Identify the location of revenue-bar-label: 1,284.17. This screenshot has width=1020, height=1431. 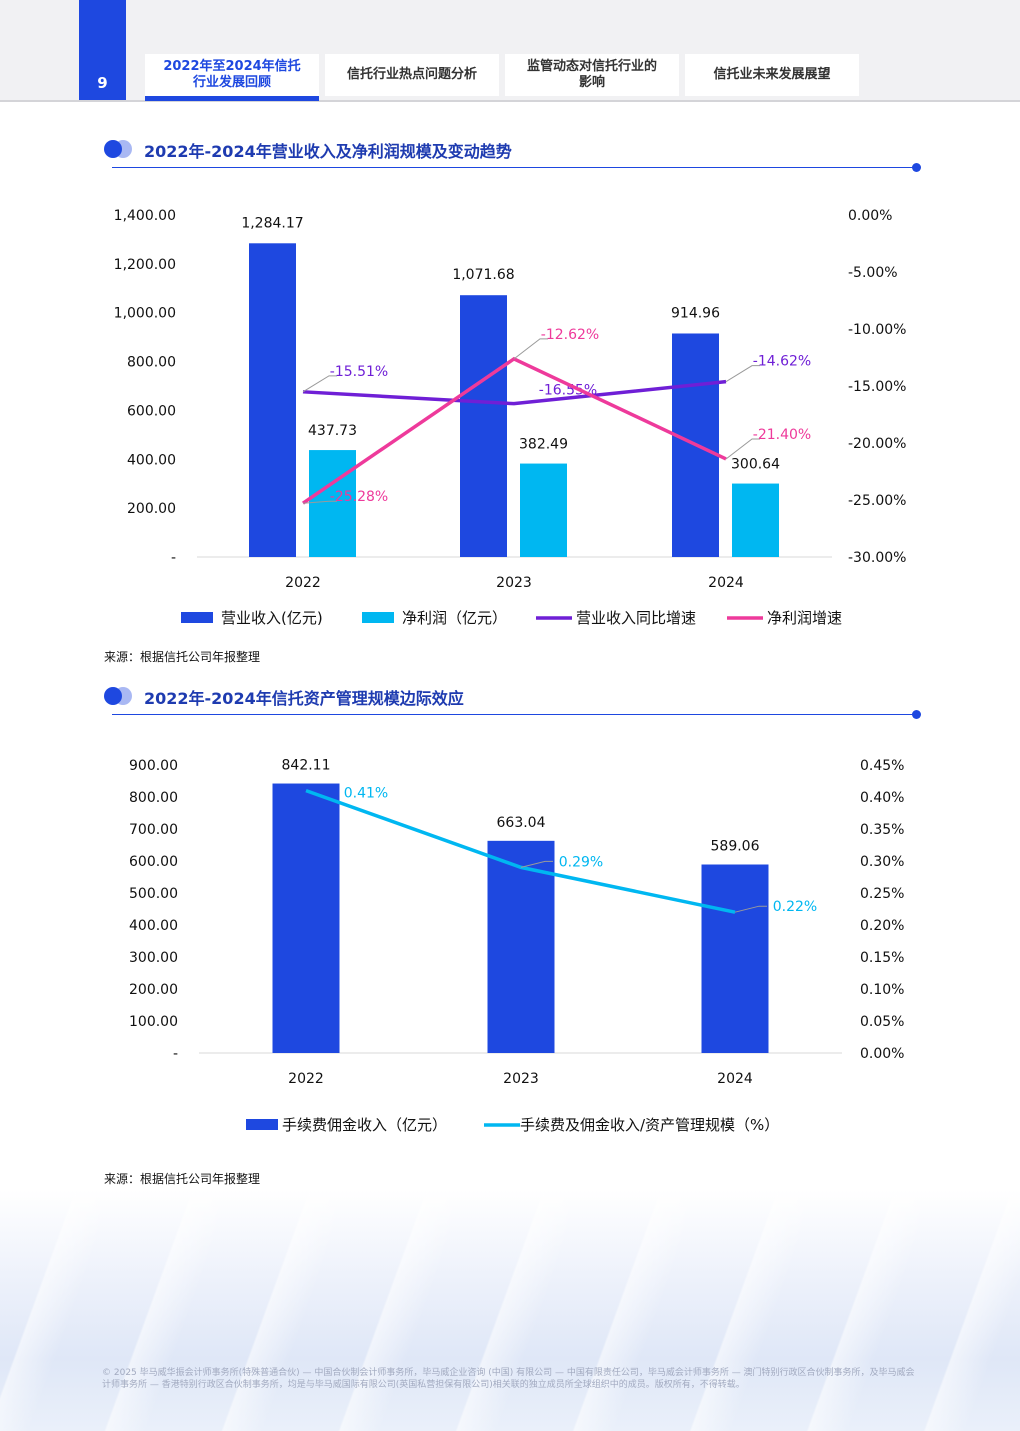
(272, 223).